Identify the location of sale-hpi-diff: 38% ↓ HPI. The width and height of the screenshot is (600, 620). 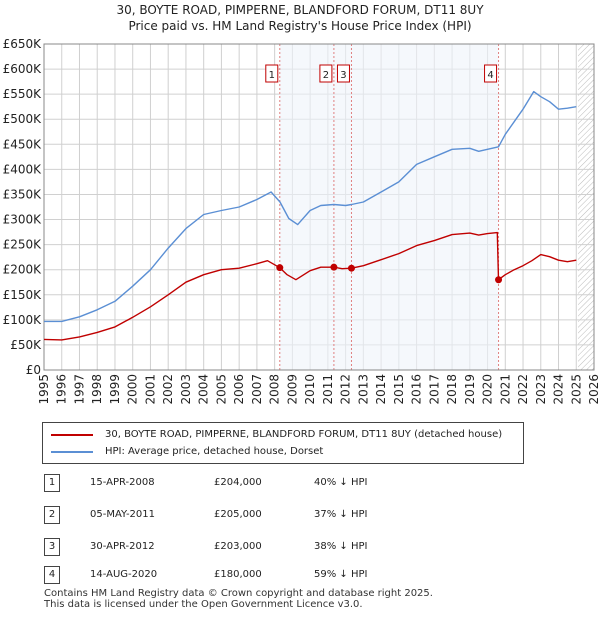
(341, 546).